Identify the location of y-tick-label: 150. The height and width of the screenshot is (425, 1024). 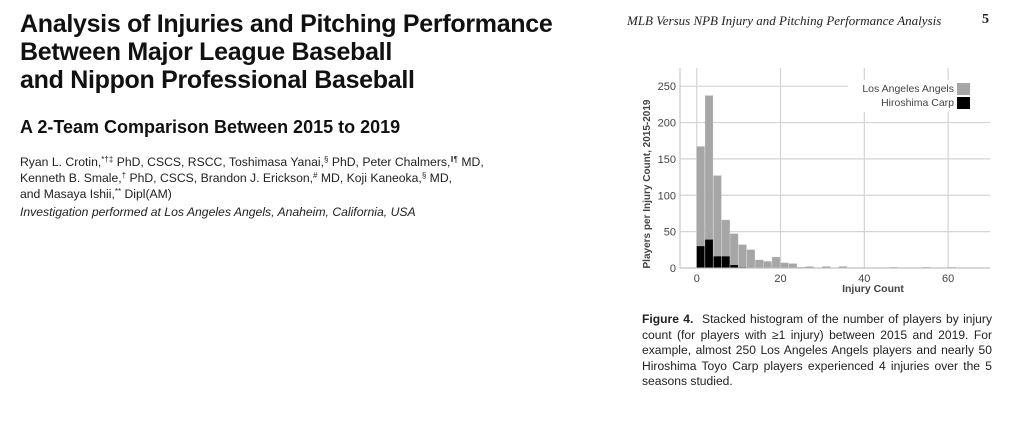
(667, 160).